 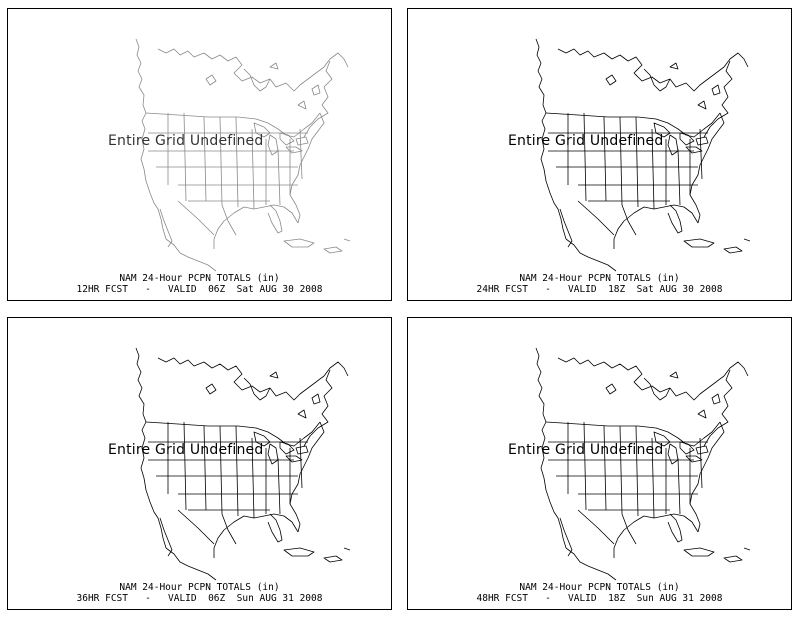 I want to click on panel-valid-time: 36HR FCST - VALID 06Z Sun AUG 31 2008, so click(x=199, y=598).